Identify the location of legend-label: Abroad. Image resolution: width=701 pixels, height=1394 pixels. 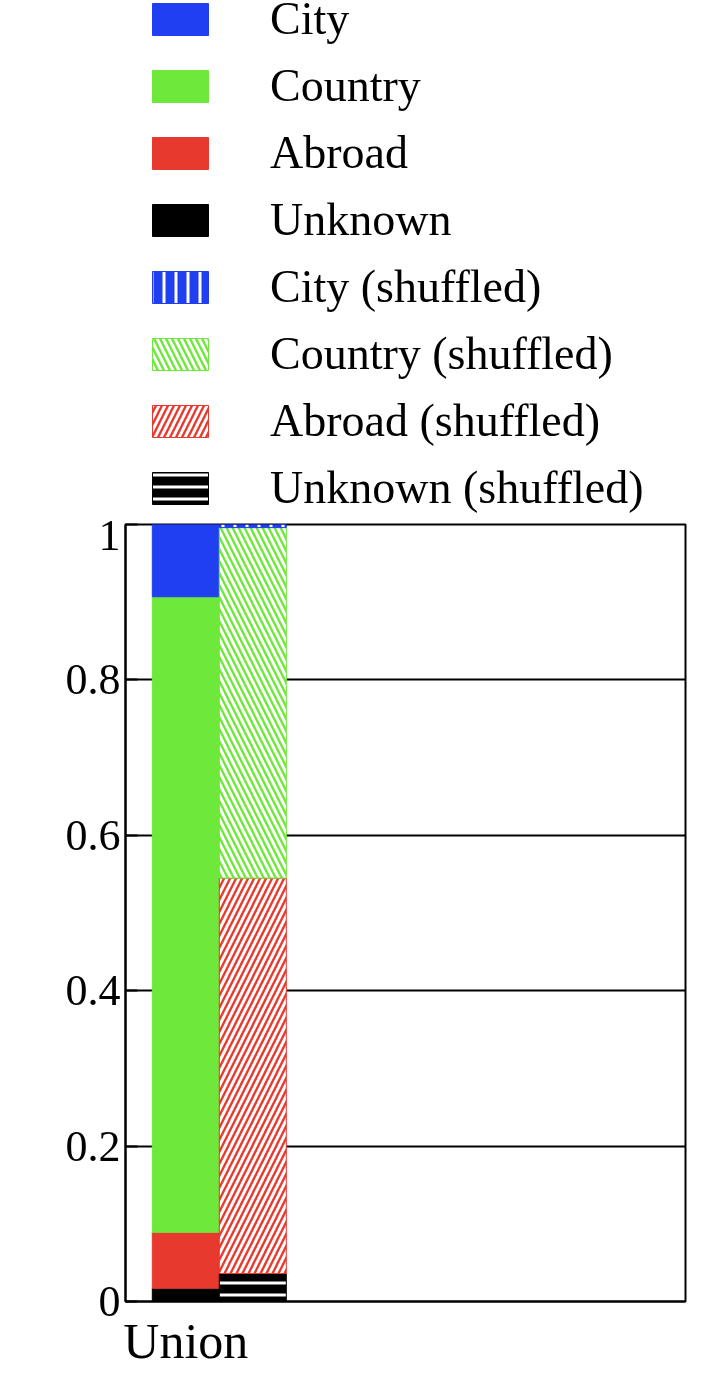
(339, 152).